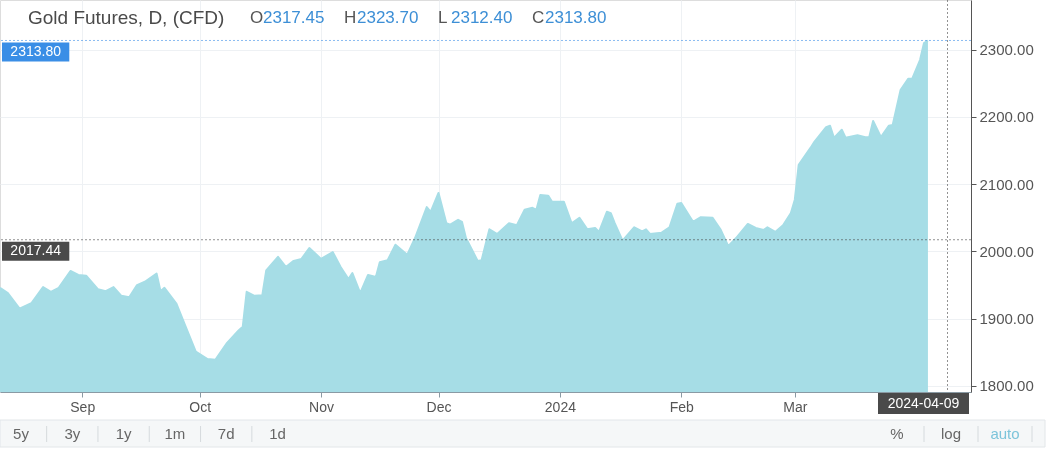 This screenshot has height=450, width=1053. What do you see at coordinates (200, 406) in the screenshot?
I see `x-tick-label: Oct` at bounding box center [200, 406].